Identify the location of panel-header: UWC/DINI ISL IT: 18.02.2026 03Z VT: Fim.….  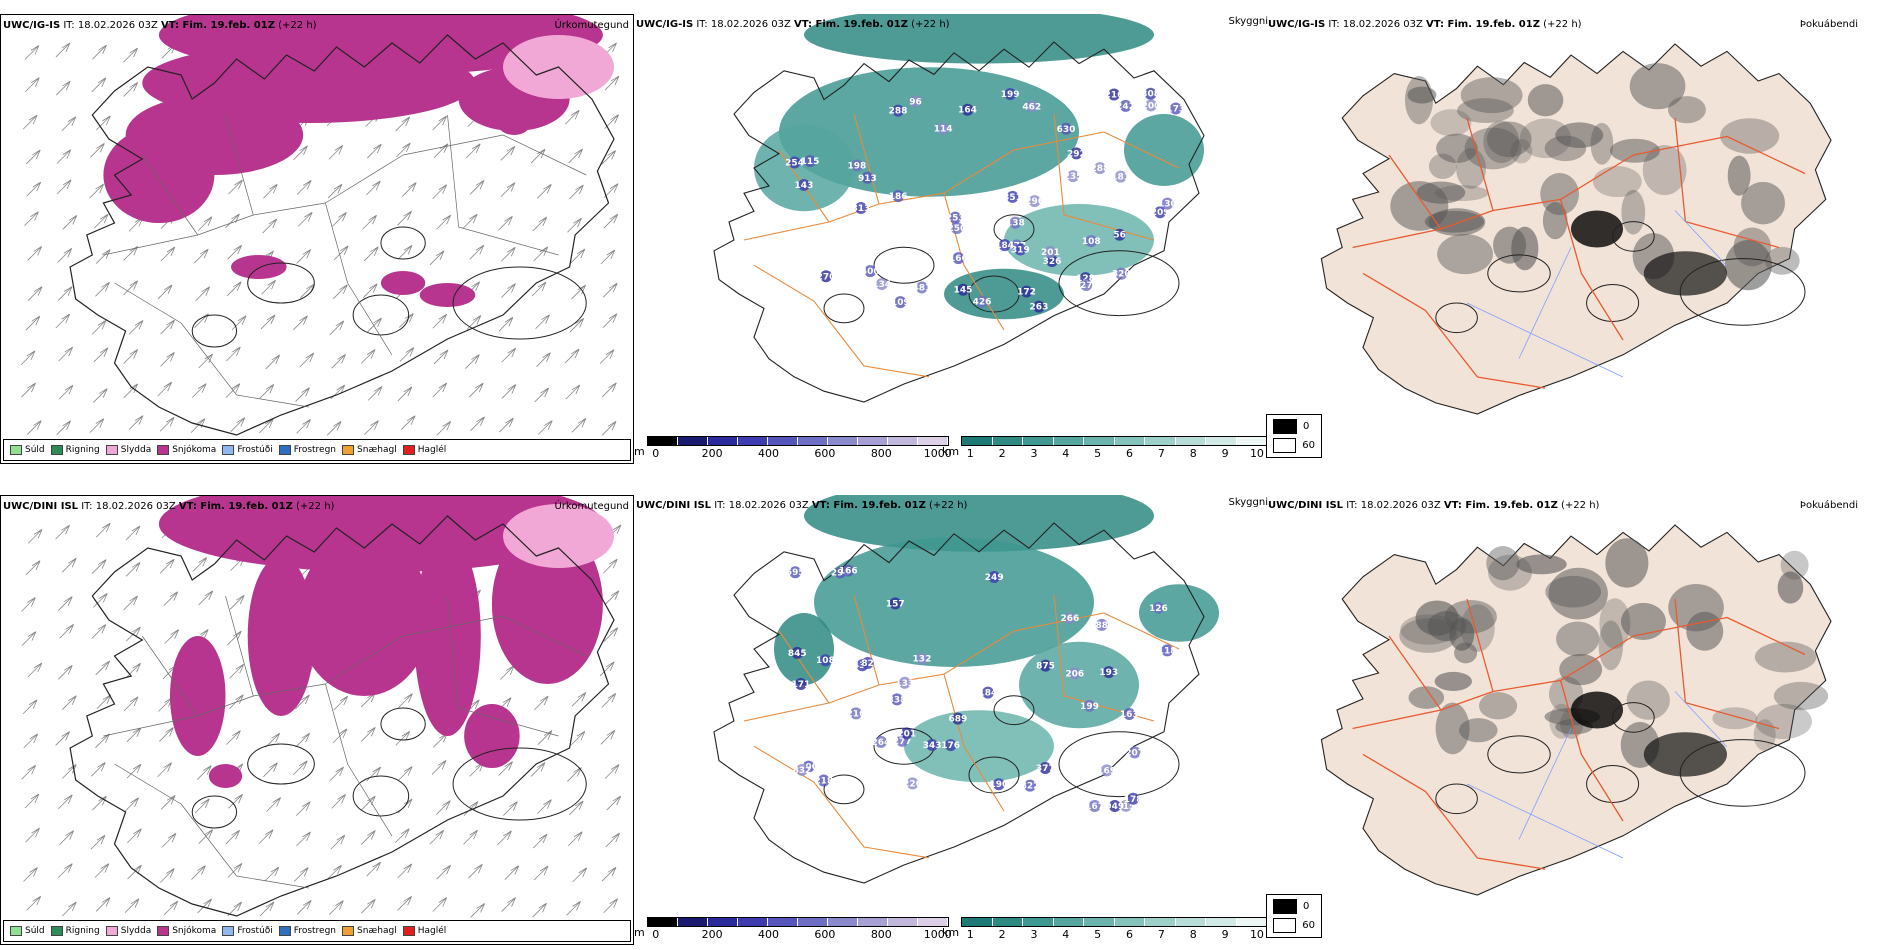
(169, 506).